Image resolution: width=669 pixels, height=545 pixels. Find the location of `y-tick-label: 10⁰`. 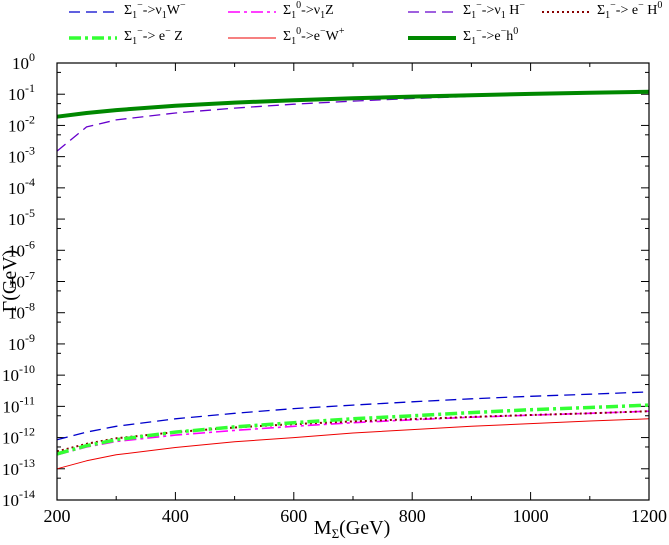

y-tick-label: 10⁰ is located at coordinates (23, 61).